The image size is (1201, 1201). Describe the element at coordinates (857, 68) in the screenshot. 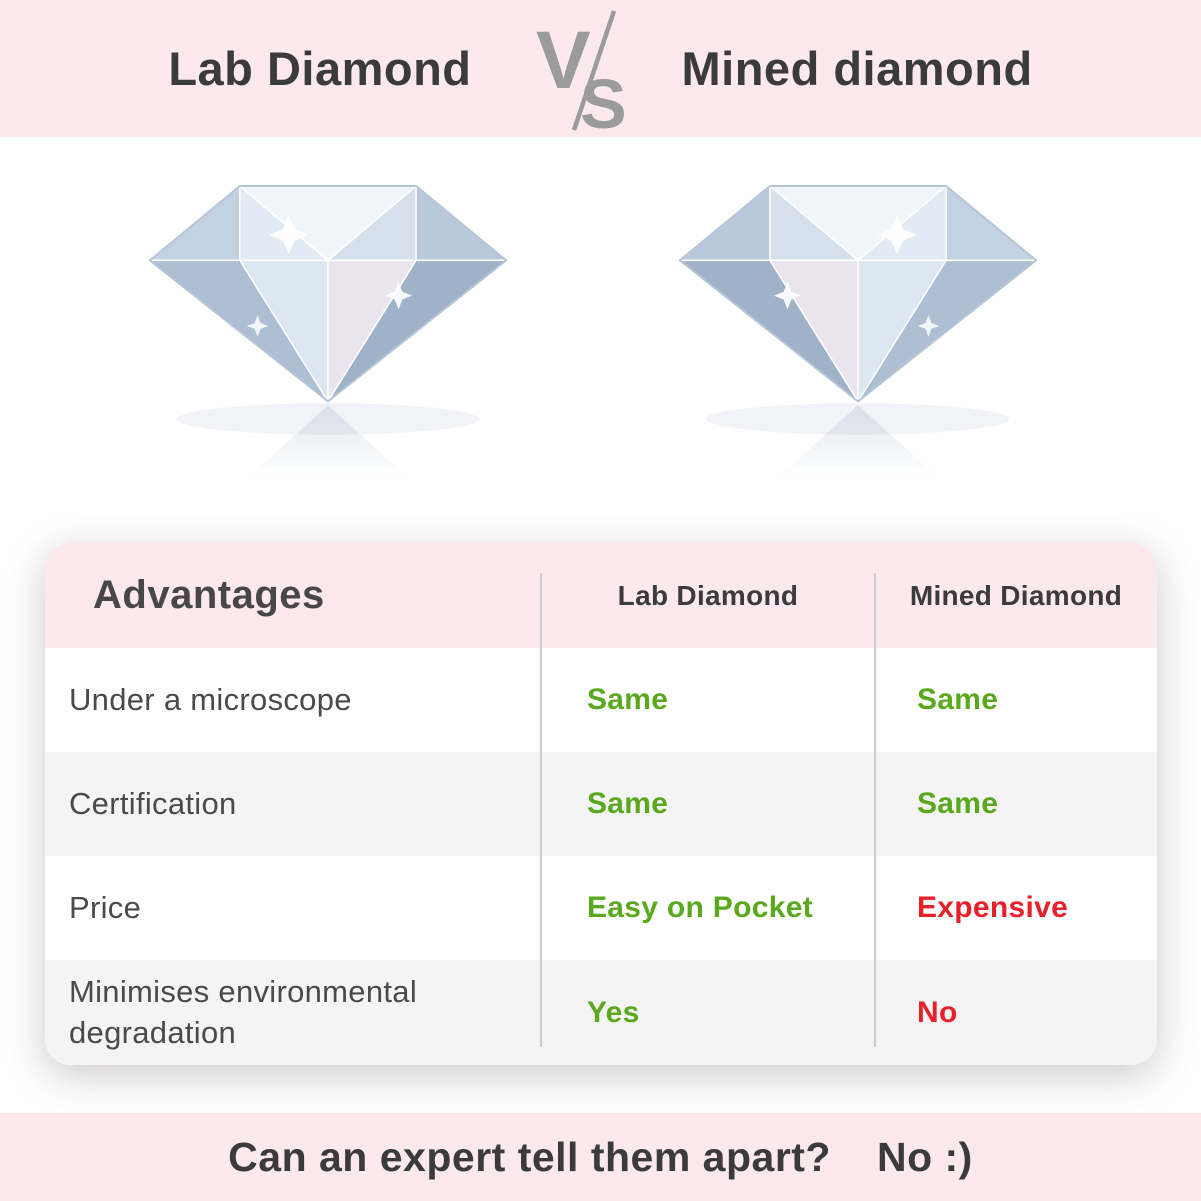

I see `right-title: Mined diamond` at that location.